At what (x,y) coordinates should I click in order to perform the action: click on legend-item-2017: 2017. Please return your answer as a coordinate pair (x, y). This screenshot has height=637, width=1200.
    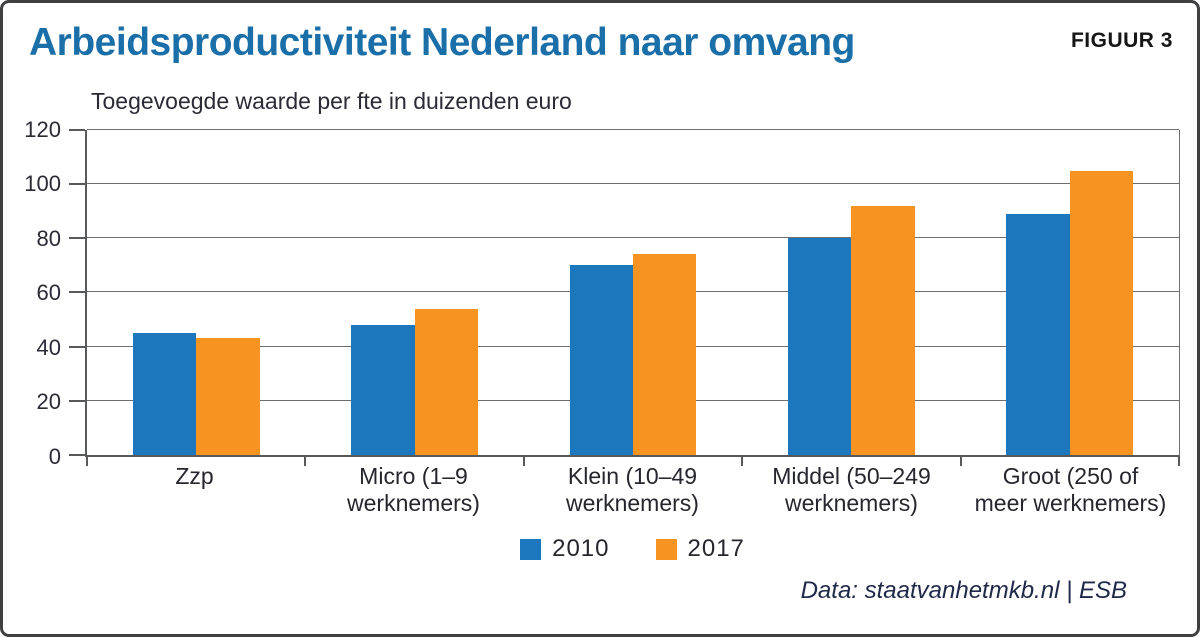
    Looking at the image, I should click on (700, 549).